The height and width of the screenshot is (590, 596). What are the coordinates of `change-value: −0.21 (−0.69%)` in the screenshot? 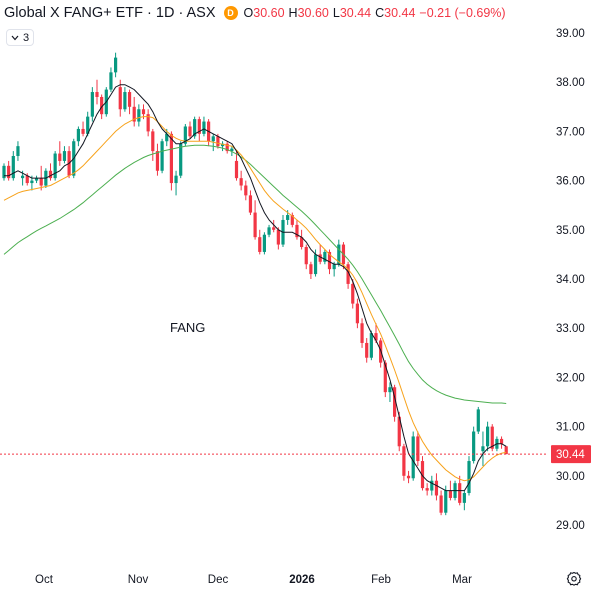 It's located at (462, 13).